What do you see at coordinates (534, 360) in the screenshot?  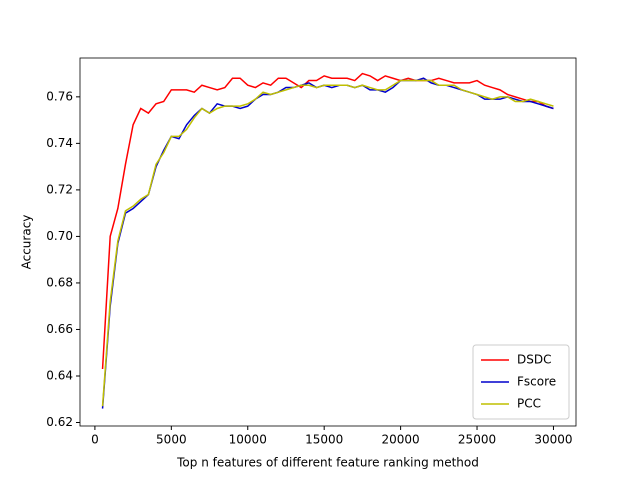 I see `legend-label: DSDC` at bounding box center [534, 360].